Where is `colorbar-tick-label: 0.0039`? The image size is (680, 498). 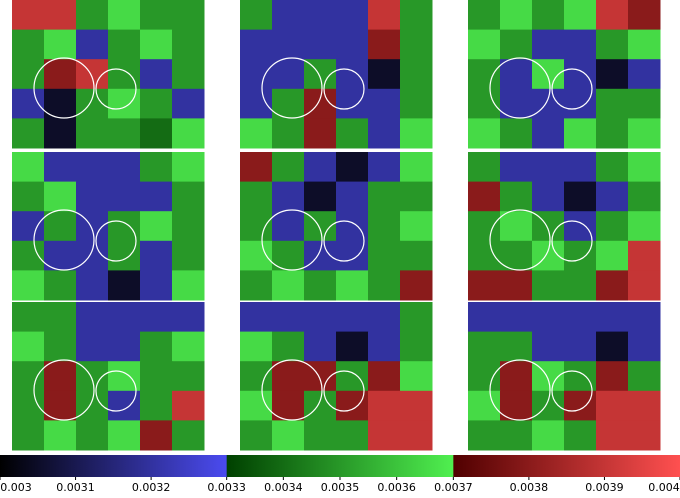
colorbar-tick-label: 0.0039 is located at coordinates (604, 487).